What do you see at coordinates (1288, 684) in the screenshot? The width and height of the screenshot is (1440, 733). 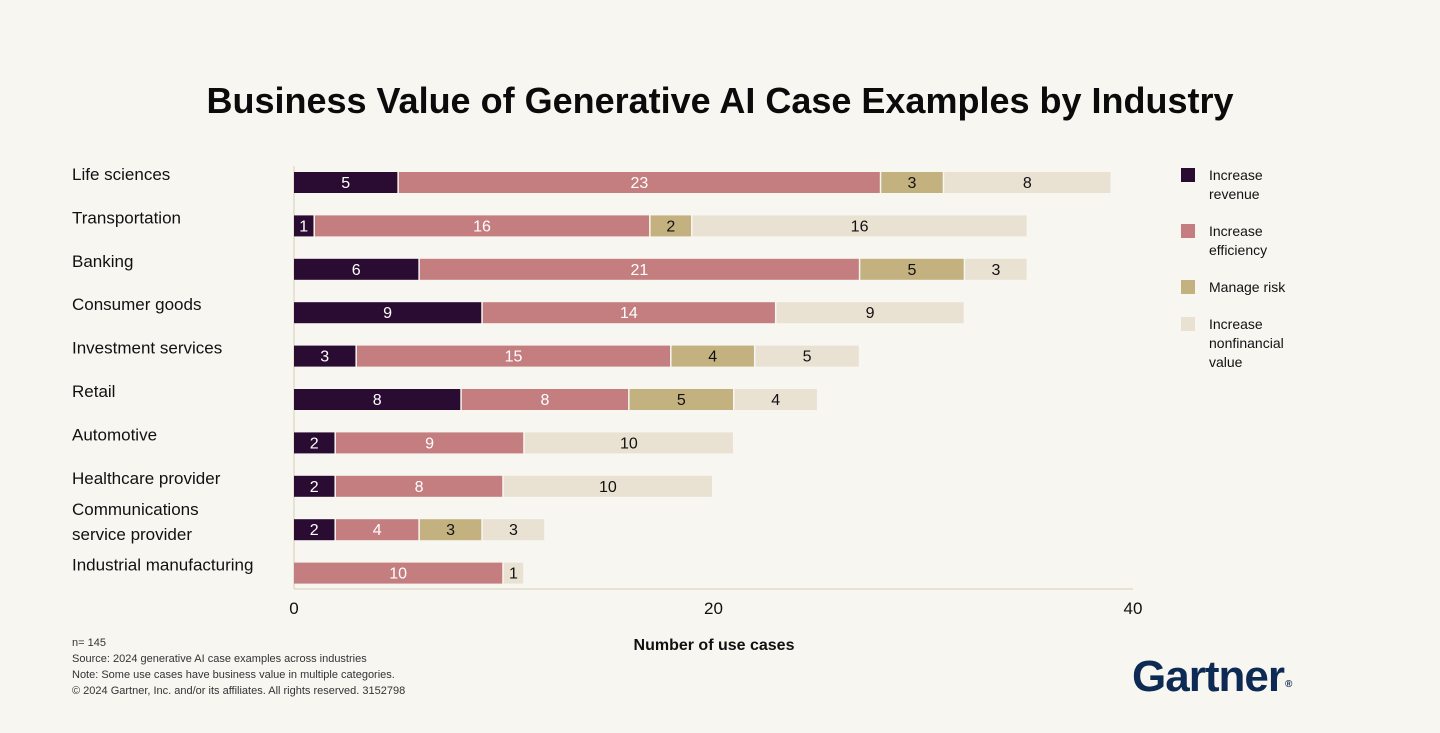 I see `registered-mark: ®` at bounding box center [1288, 684].